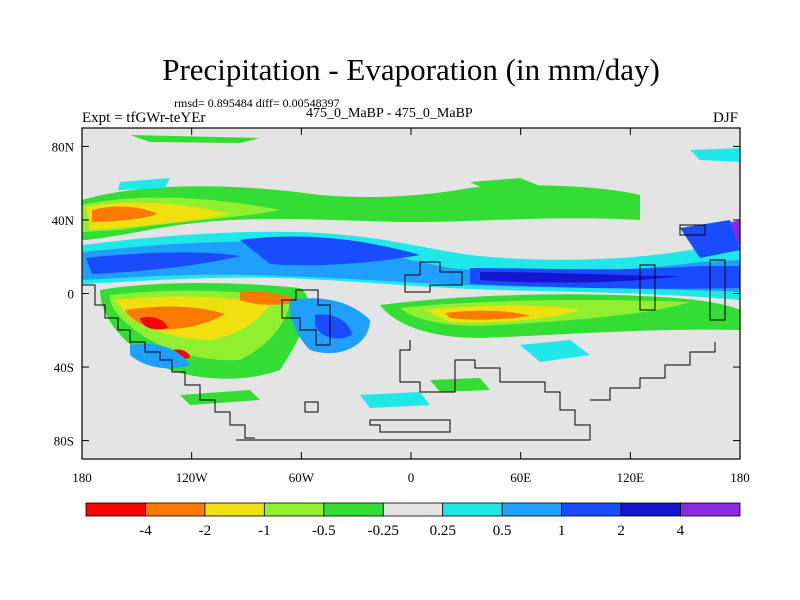  What do you see at coordinates (205, 531) in the screenshot?
I see `colorbar-label: -2` at bounding box center [205, 531].